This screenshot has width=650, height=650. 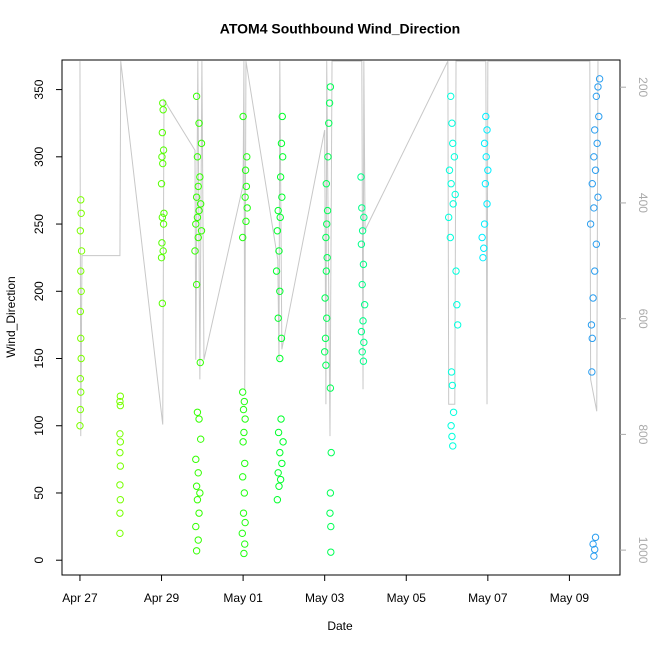 What do you see at coordinates (325, 598) in the screenshot?
I see `x-tick-label: May 03` at bounding box center [325, 598].